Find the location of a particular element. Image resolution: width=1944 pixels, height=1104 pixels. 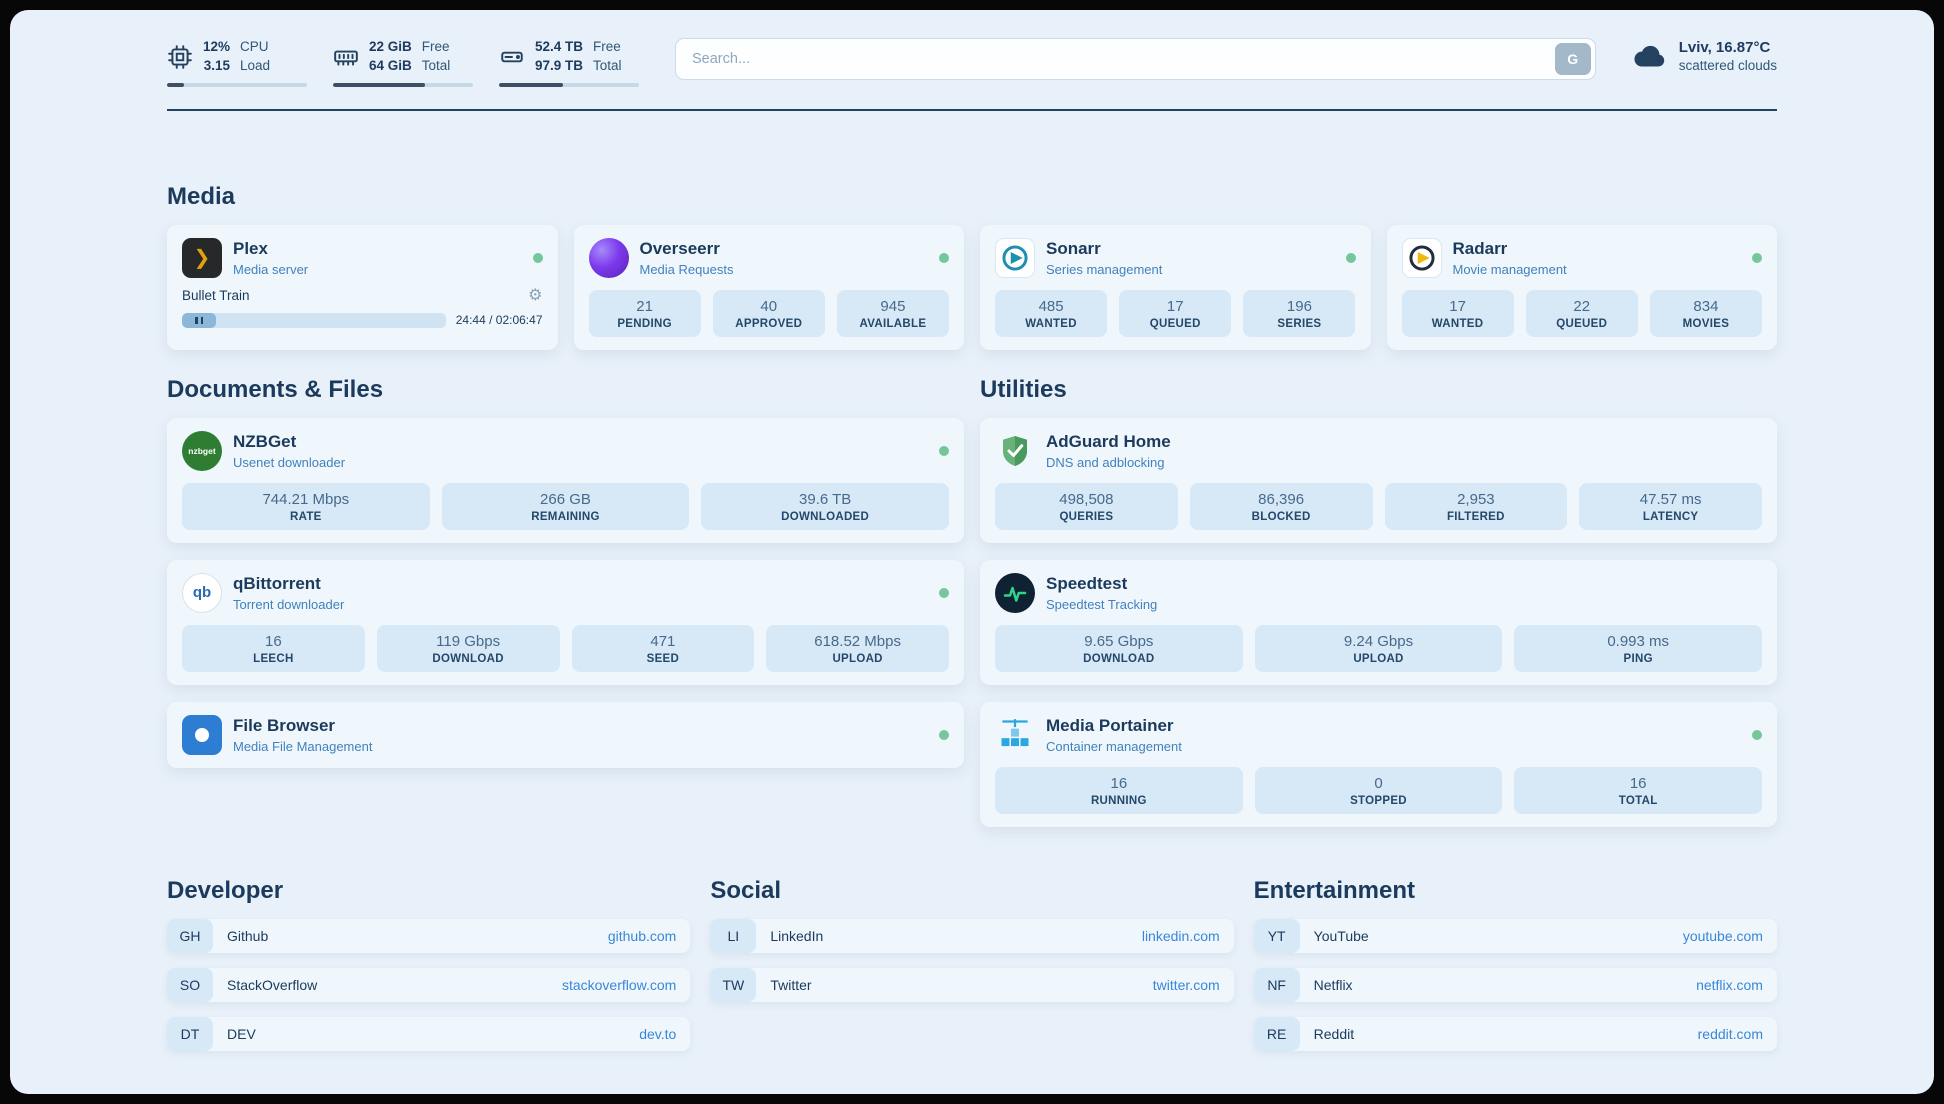

section-title-utilities: Utilities is located at coordinates (1023, 389).